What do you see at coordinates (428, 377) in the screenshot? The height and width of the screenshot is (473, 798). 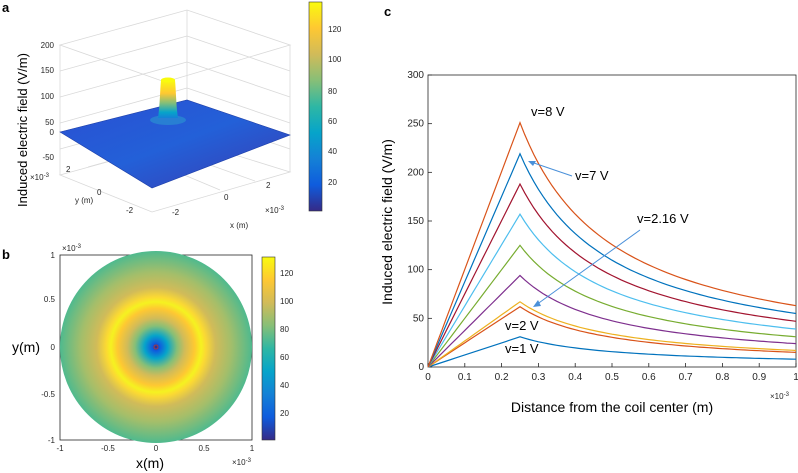 I see `x-tick-label: 0` at bounding box center [428, 377].